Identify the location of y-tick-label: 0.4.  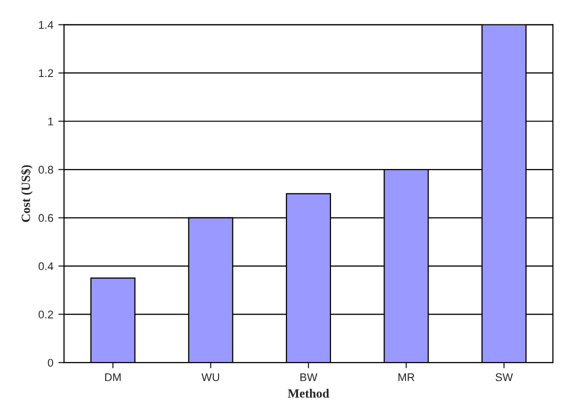
(46, 266).